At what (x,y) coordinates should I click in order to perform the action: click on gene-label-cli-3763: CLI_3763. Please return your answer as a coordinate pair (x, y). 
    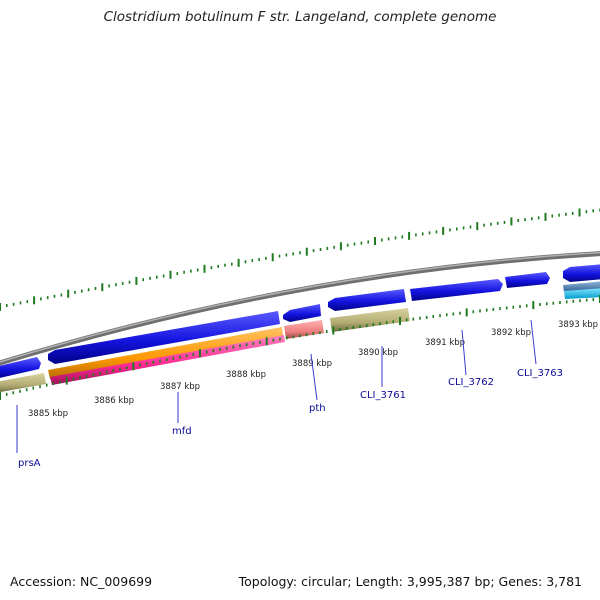
    Looking at the image, I should click on (540, 373).